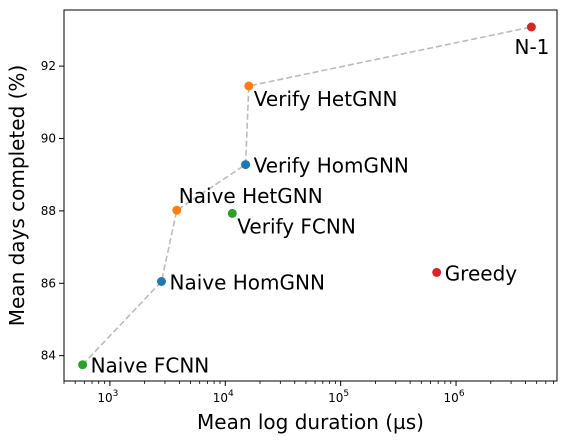 The height and width of the screenshot is (443, 569). What do you see at coordinates (48, 283) in the screenshot?
I see `y-tick-label: 86` at bounding box center [48, 283].